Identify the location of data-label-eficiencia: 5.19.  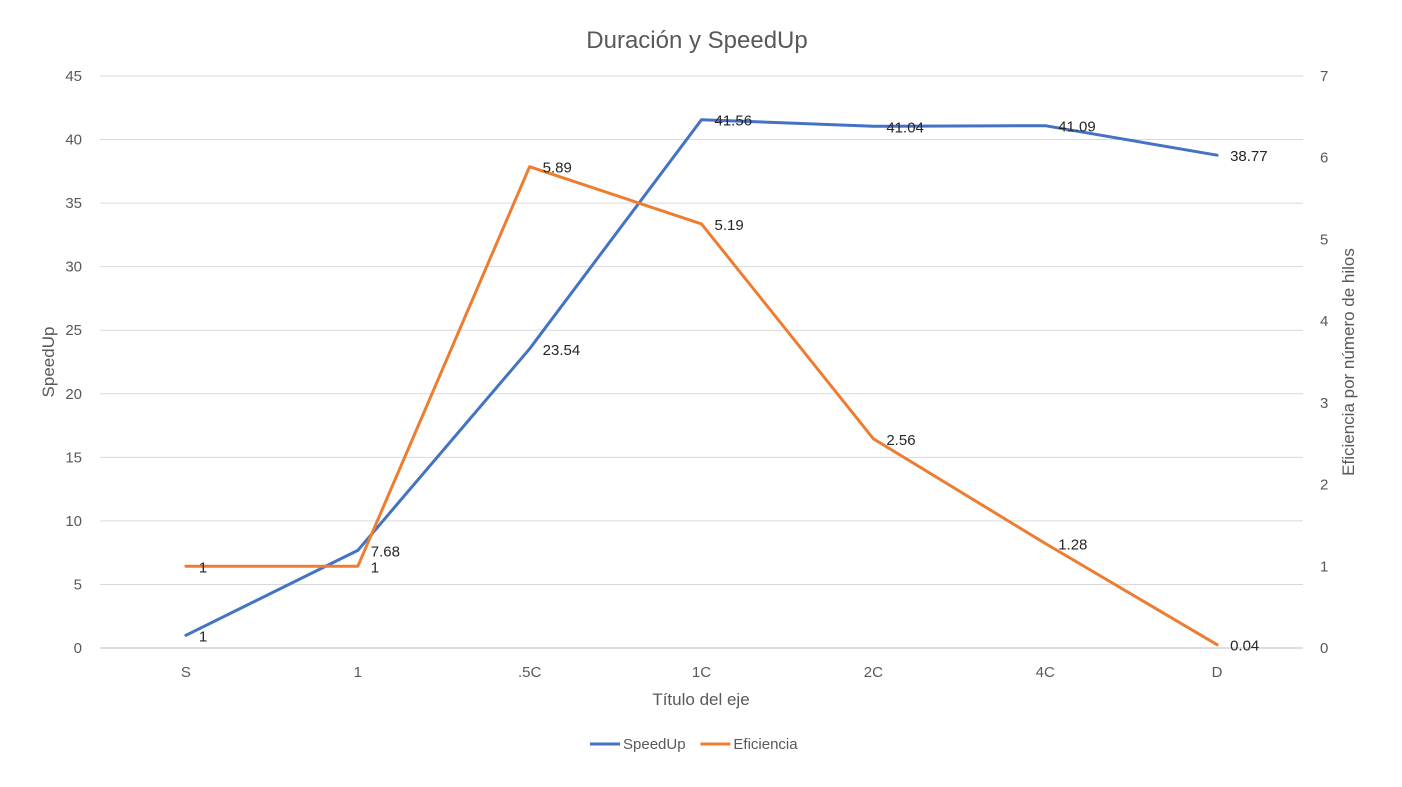
(729, 225).